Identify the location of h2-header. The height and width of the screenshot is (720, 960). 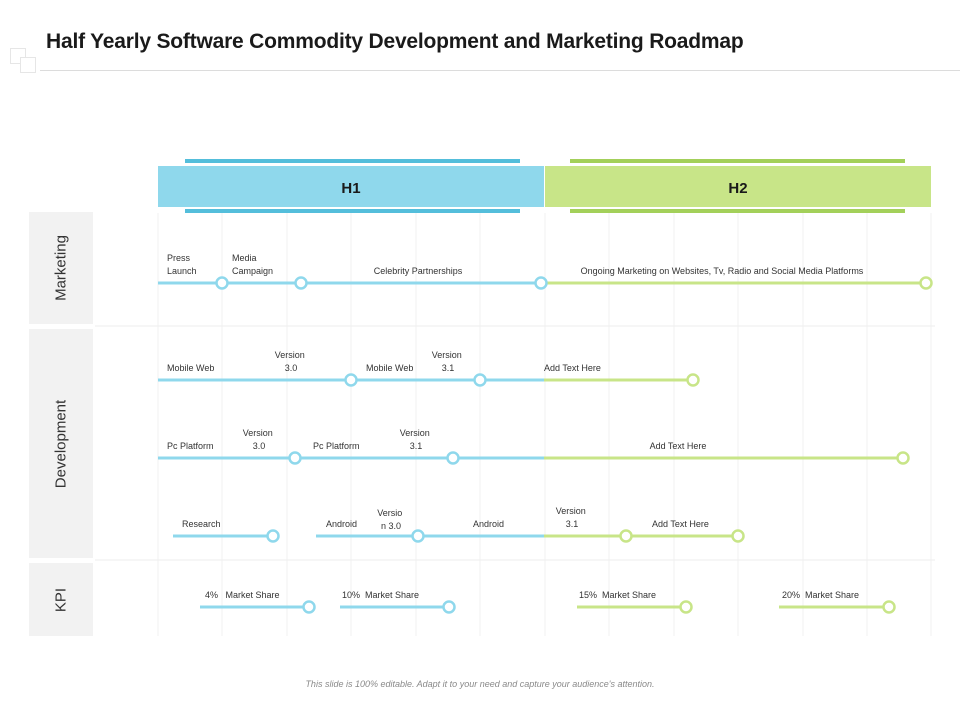
(738, 186).